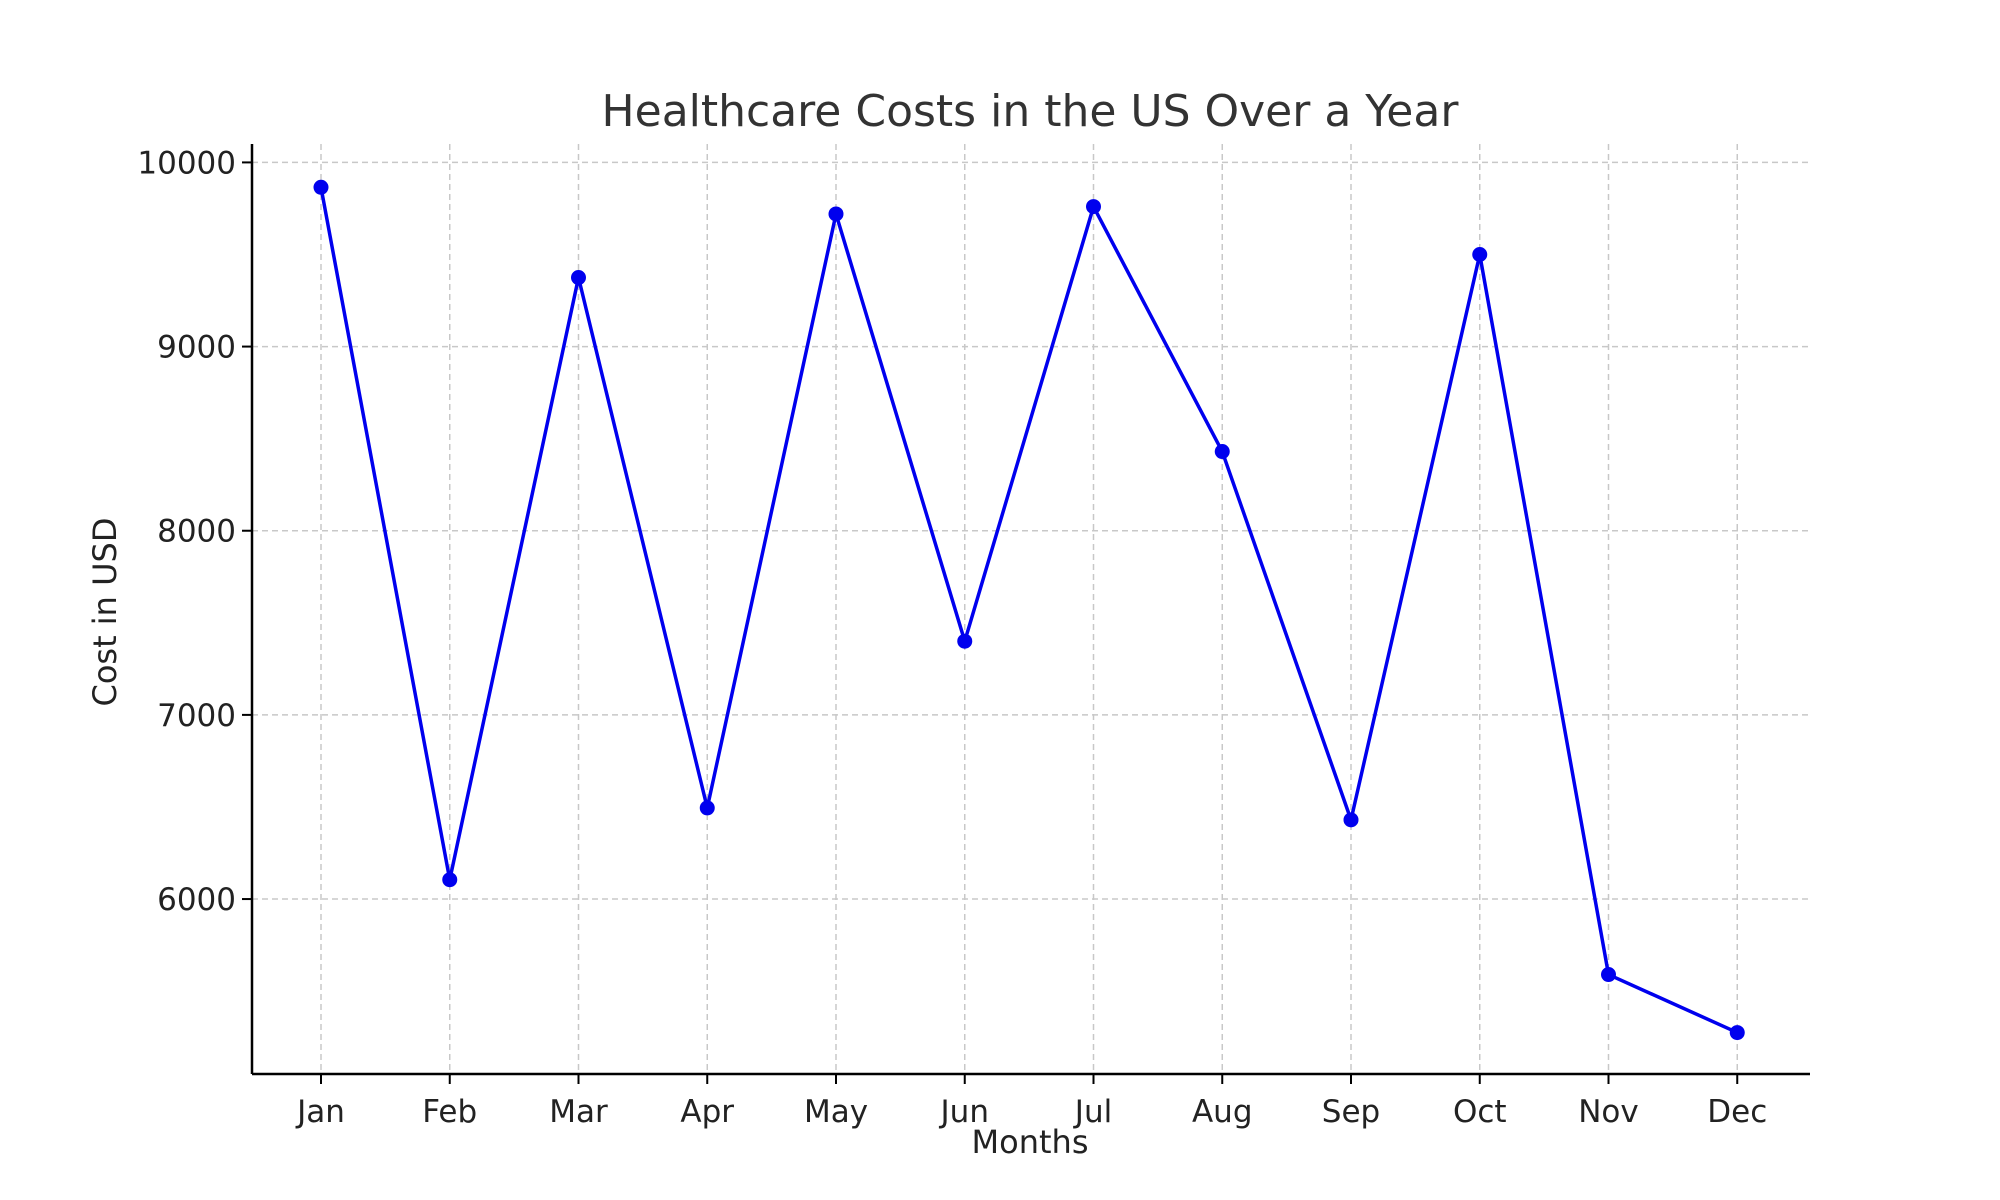  What do you see at coordinates (196, 716) in the screenshot?
I see `y-tick-label-7000: 7000` at bounding box center [196, 716].